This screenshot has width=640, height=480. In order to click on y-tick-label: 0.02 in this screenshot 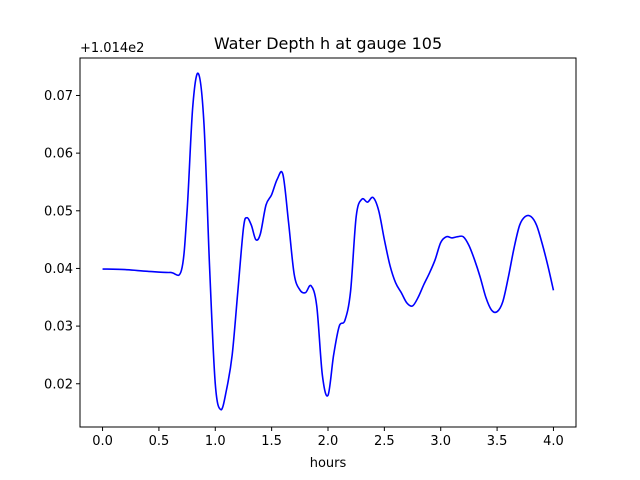, I will do `click(58, 384)`.